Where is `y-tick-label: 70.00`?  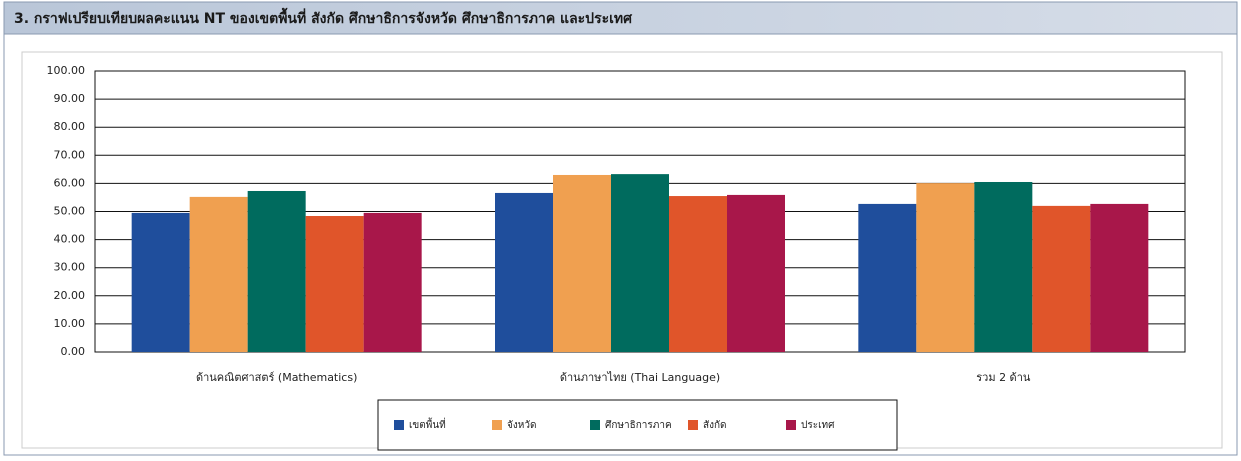 y-tick-label: 70.00 is located at coordinates (70, 154).